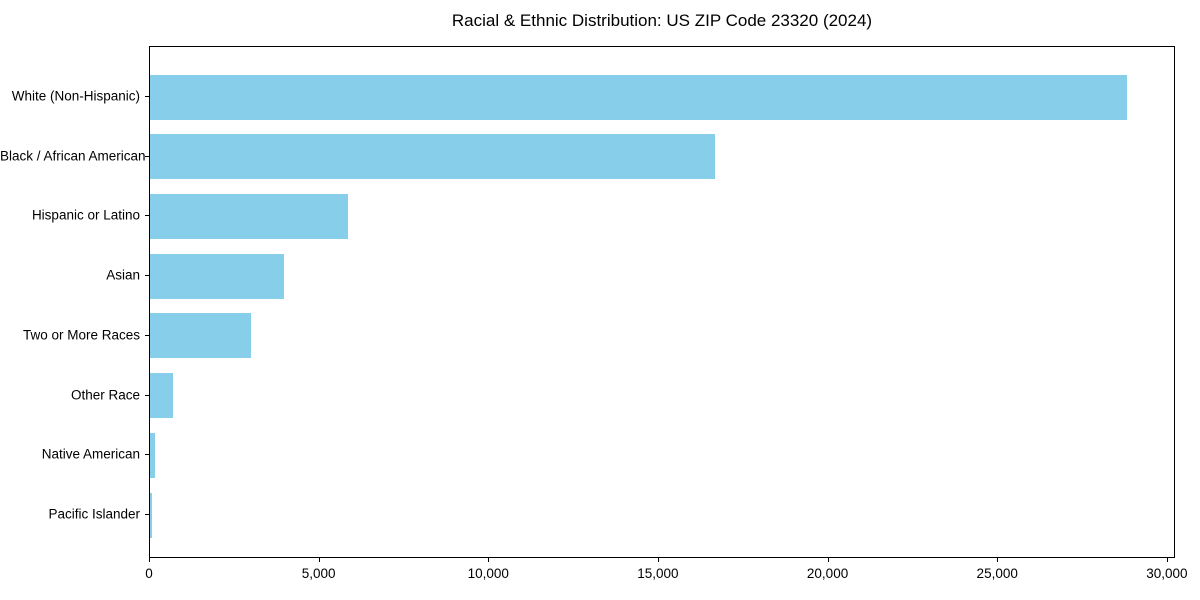  Describe the element at coordinates (997, 573) in the screenshot. I see `x-tick-label-25000: 25,000` at that location.